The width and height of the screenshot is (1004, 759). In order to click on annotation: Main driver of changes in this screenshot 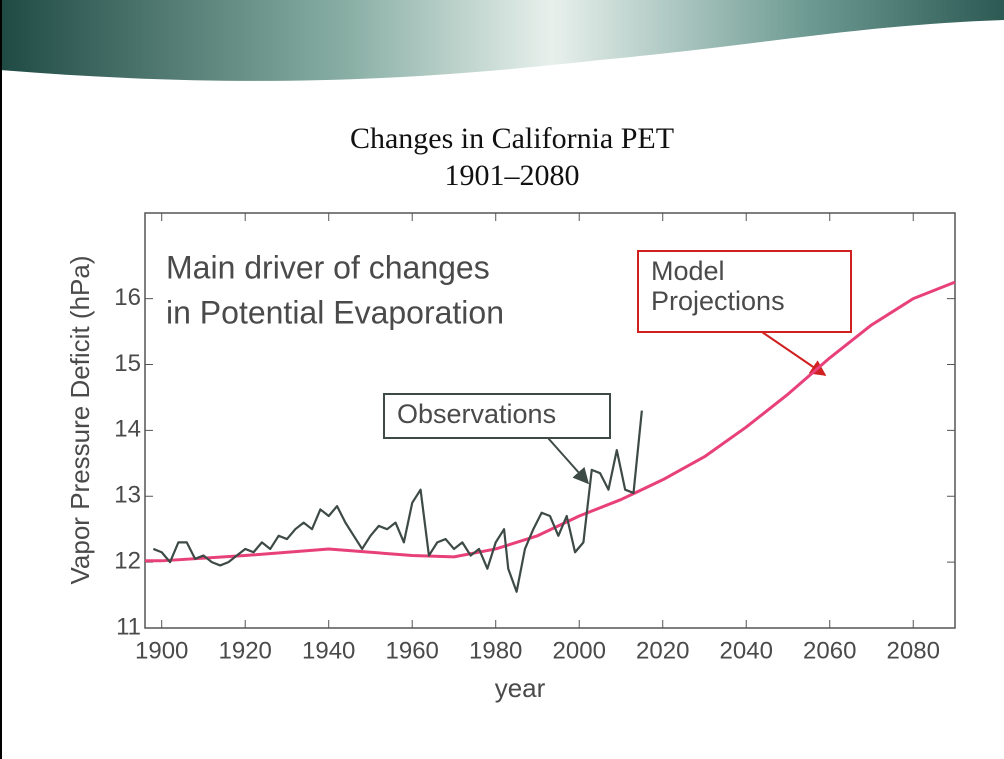, I will do `click(328, 267)`.